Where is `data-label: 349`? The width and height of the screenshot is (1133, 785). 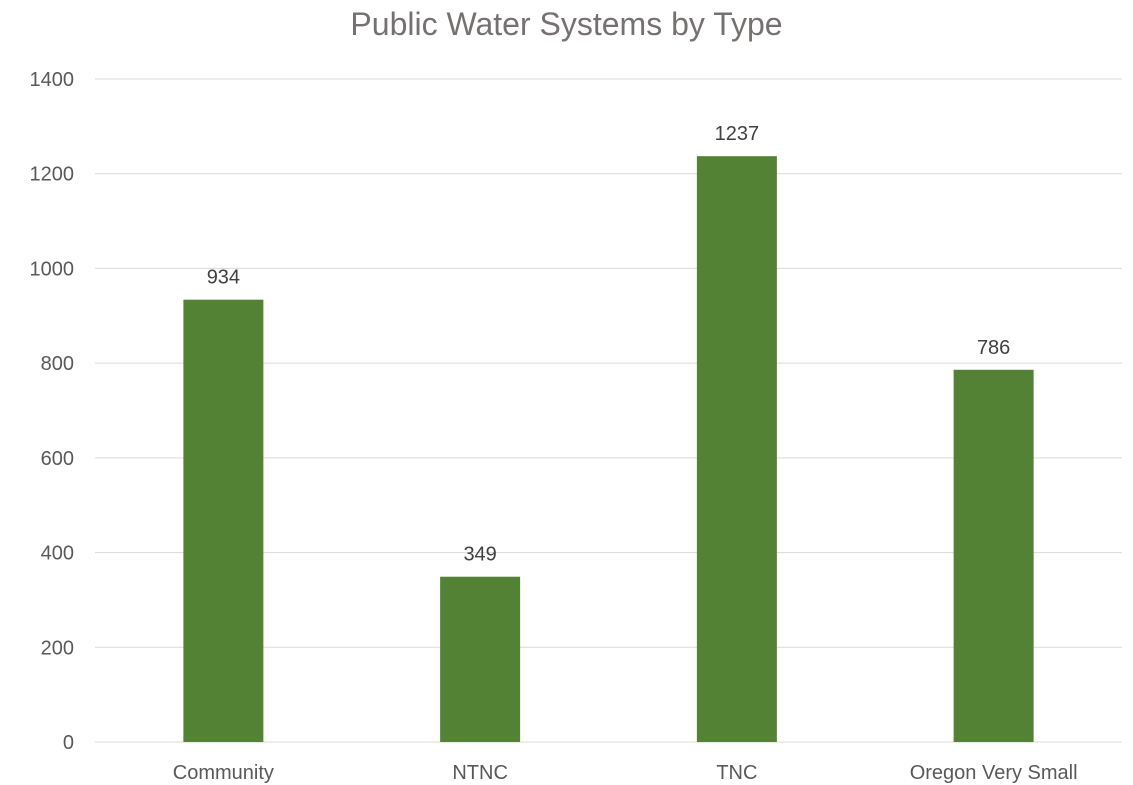 data-label: 349 is located at coordinates (479, 555).